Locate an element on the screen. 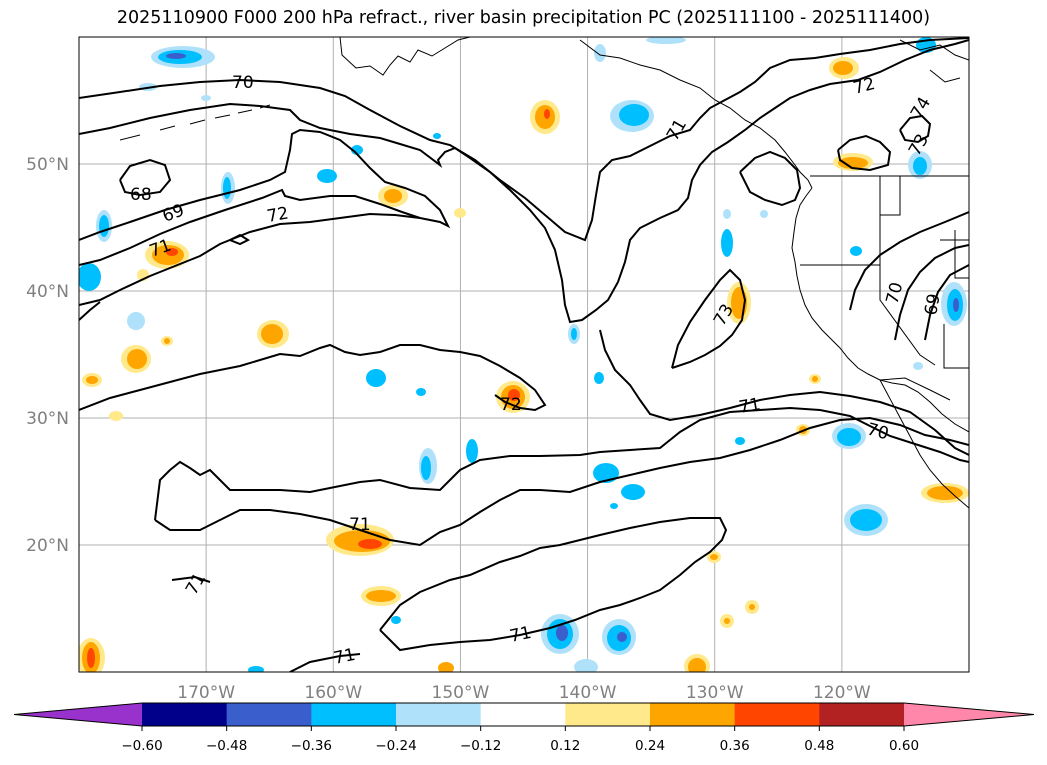  colorbar-tick-label: 0.60 is located at coordinates (904, 746).